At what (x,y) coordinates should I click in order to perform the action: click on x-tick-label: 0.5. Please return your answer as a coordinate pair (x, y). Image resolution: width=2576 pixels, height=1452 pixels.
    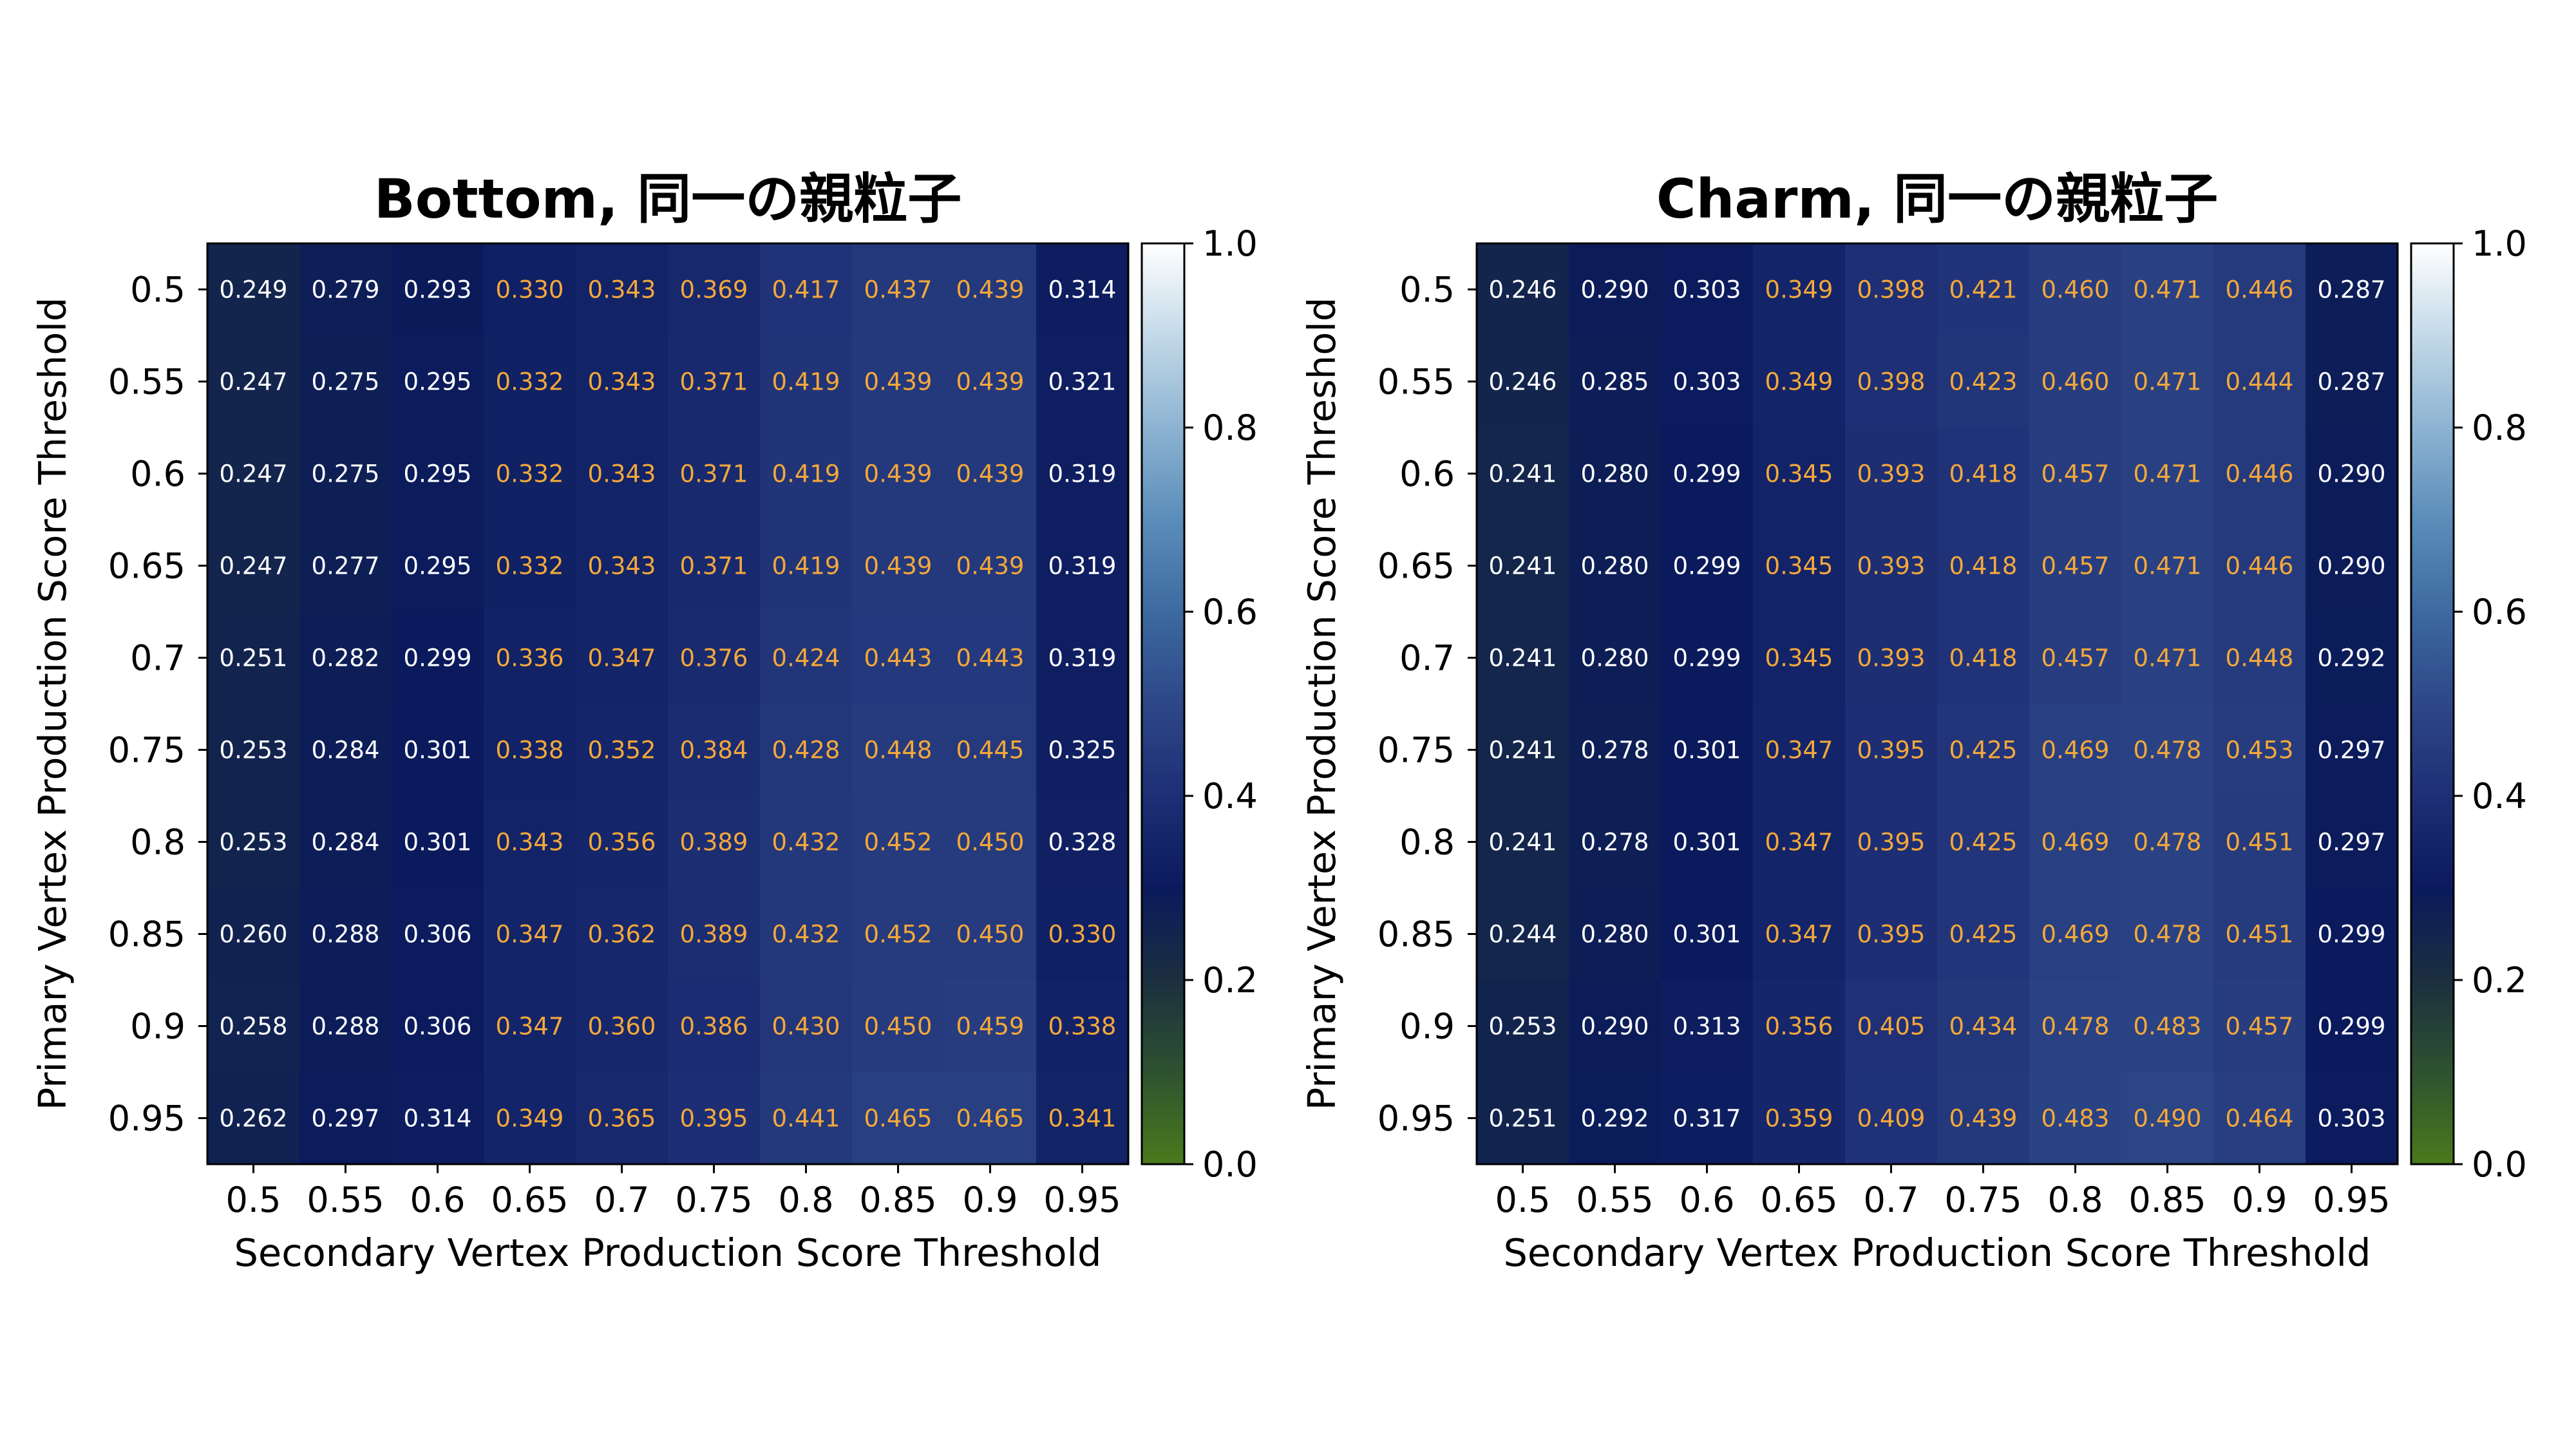
    Looking at the image, I should click on (254, 1200).